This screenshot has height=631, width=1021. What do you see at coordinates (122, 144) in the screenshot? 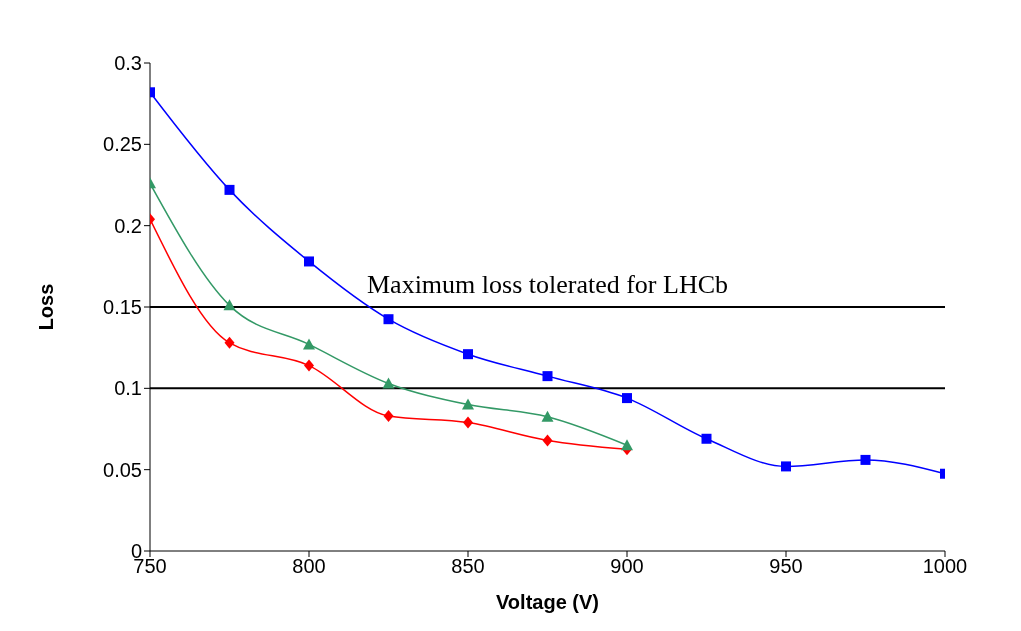
I see `y-tick-label: 0.25` at bounding box center [122, 144].